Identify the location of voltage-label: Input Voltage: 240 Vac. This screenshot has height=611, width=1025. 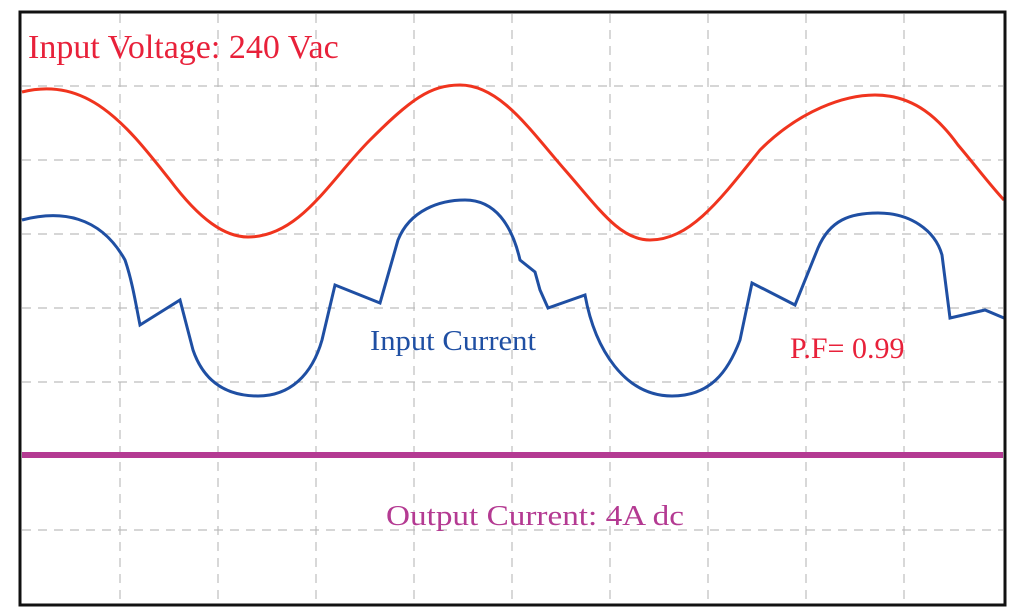
(183, 47).